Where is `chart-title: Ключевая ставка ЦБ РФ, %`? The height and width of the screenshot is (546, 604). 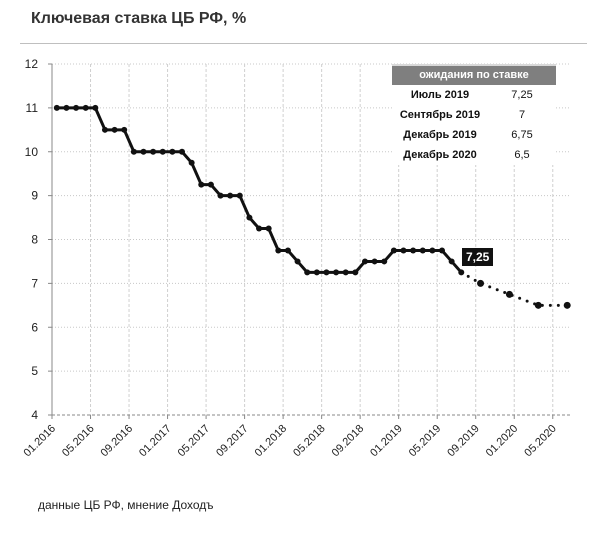 chart-title: Ключевая ставка ЦБ РФ, % is located at coordinates (139, 18).